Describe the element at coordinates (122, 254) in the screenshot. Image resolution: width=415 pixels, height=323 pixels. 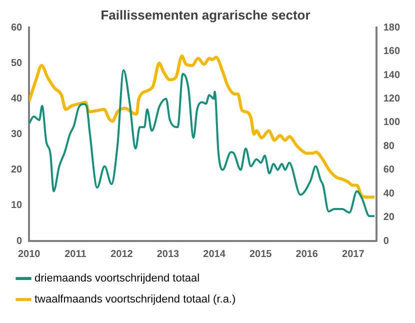
I see `x-tick-label: 2012` at that location.